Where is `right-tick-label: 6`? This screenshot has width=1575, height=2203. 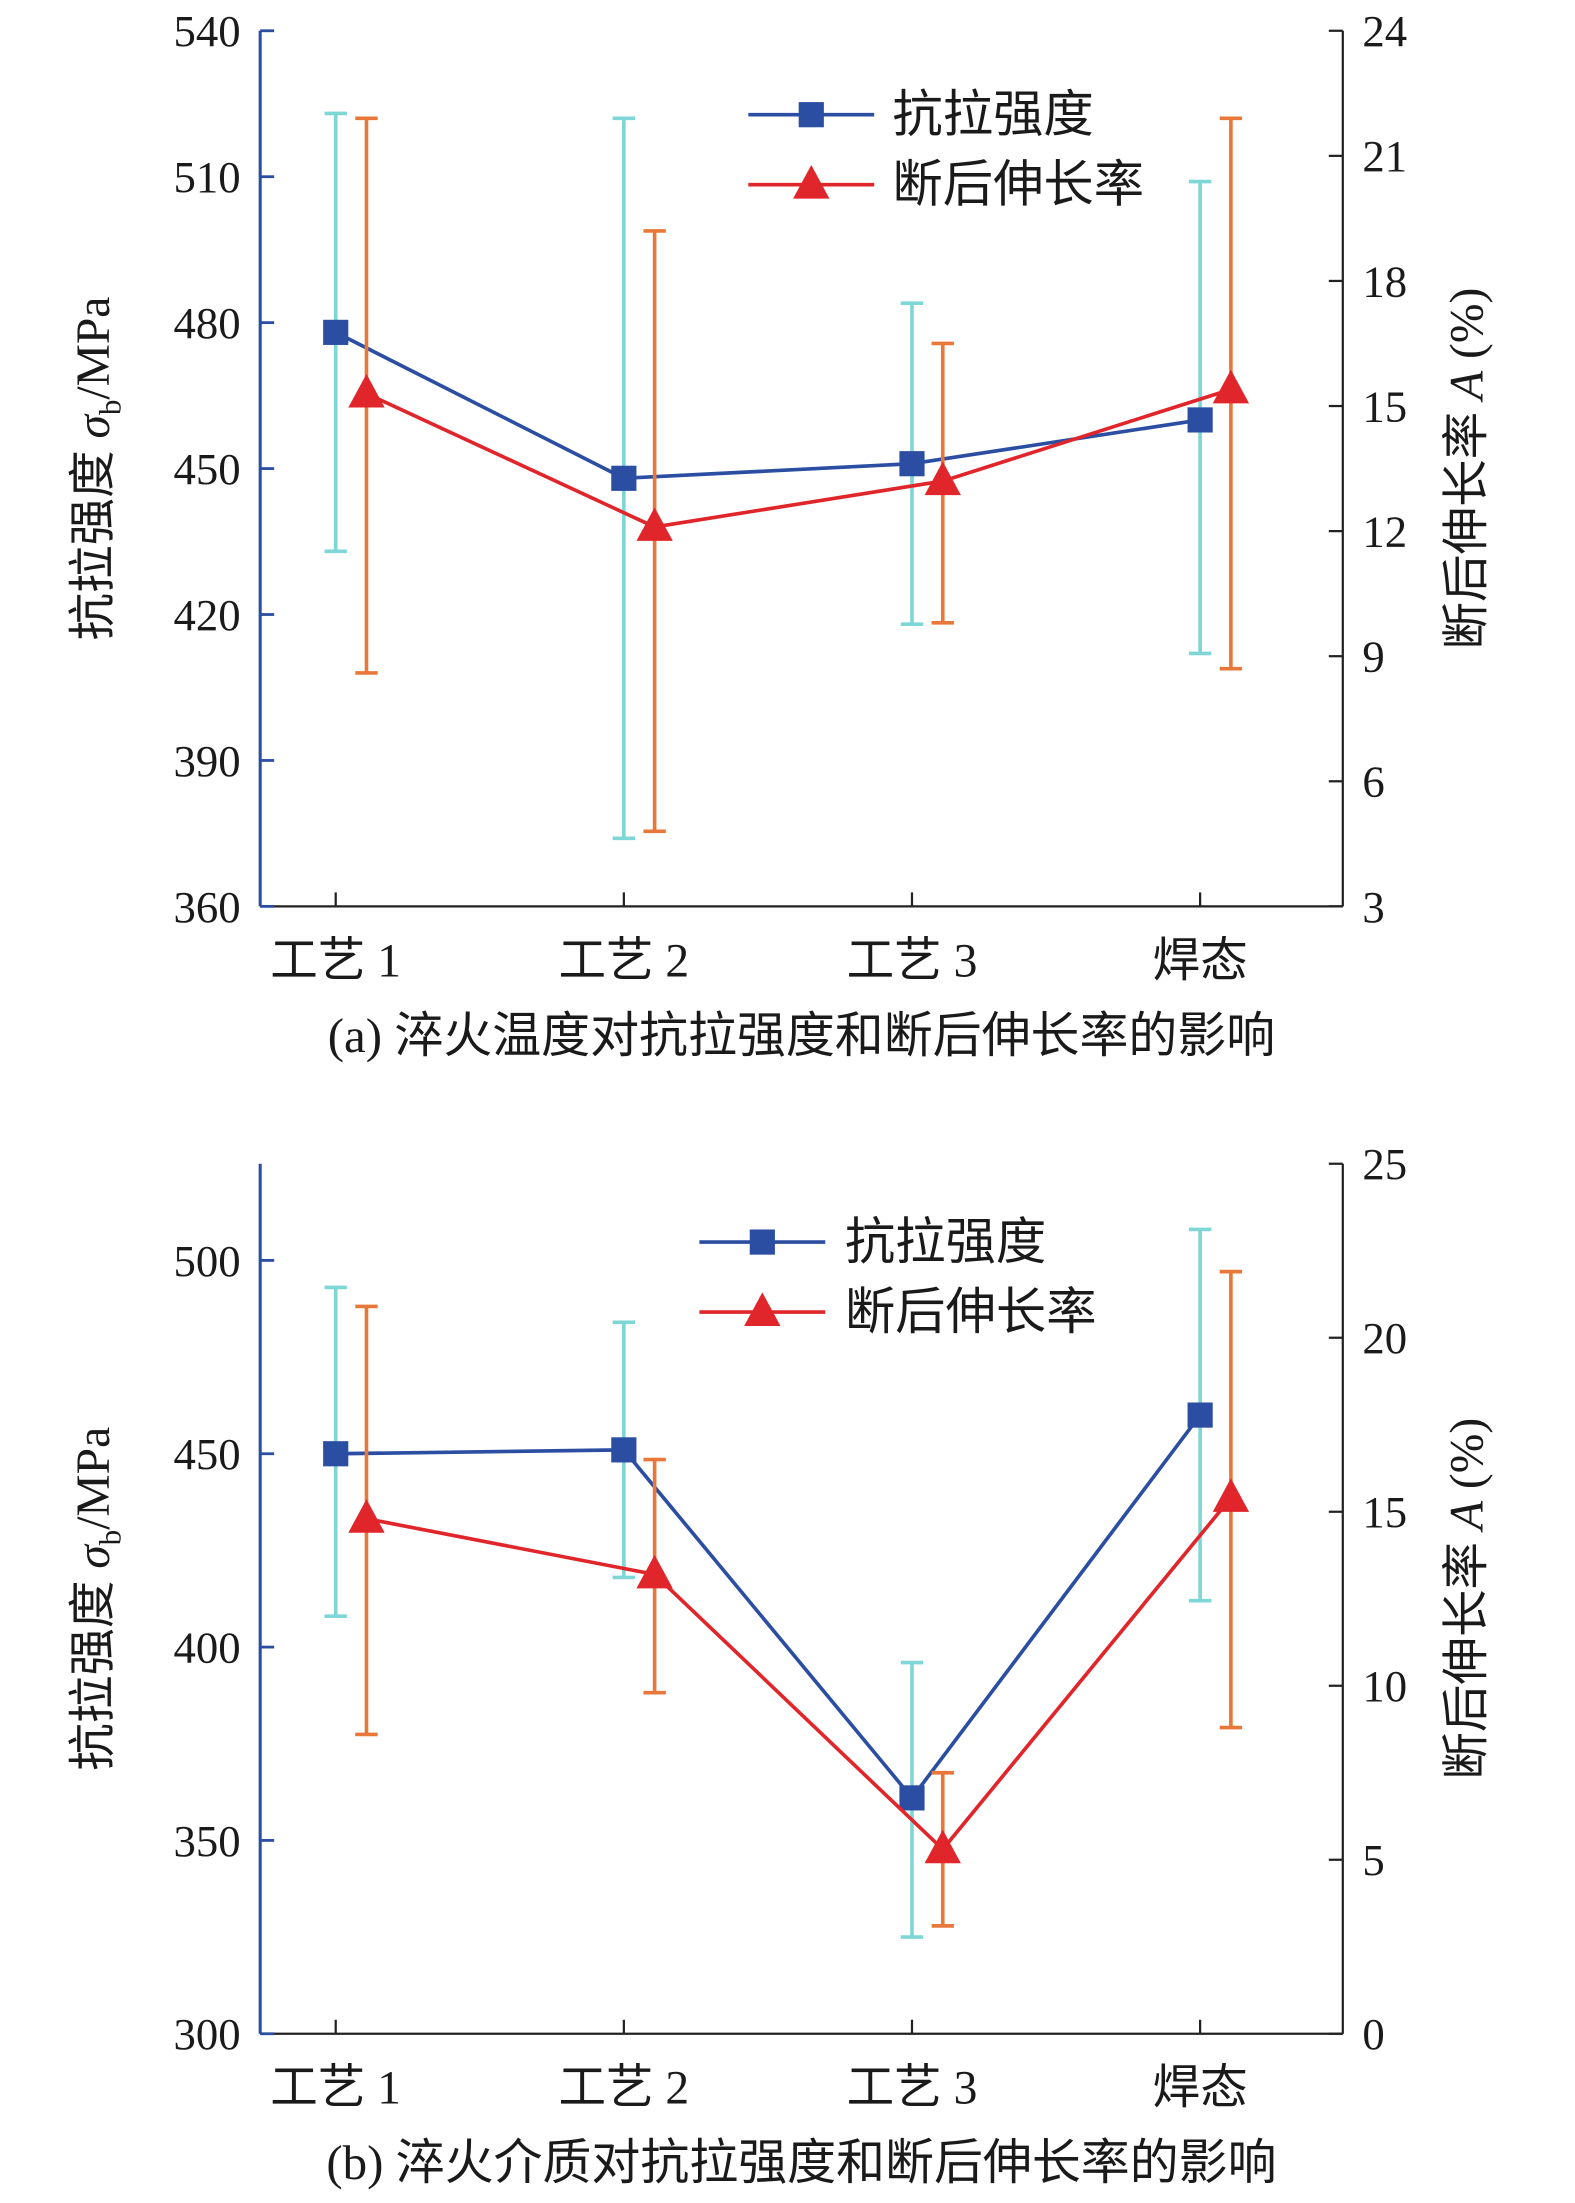 right-tick-label: 6 is located at coordinates (1373, 782).